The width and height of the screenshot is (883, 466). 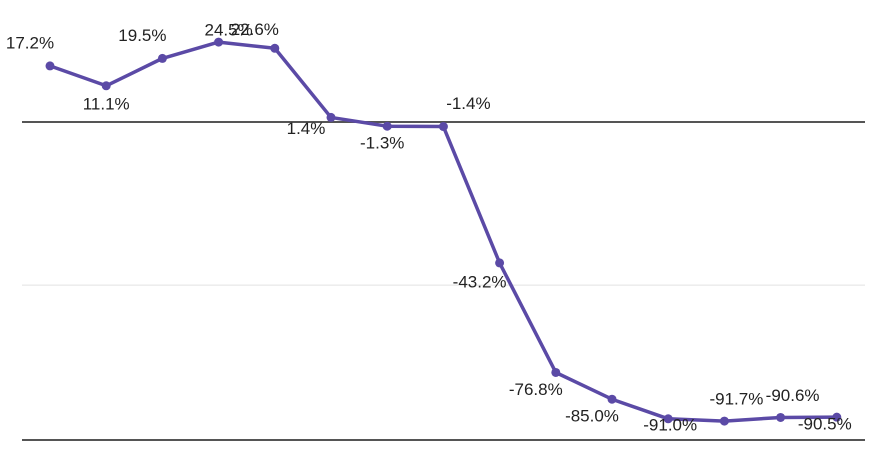 What do you see at coordinates (228, 30) in the screenshot?
I see `data-label: 24.5%` at bounding box center [228, 30].